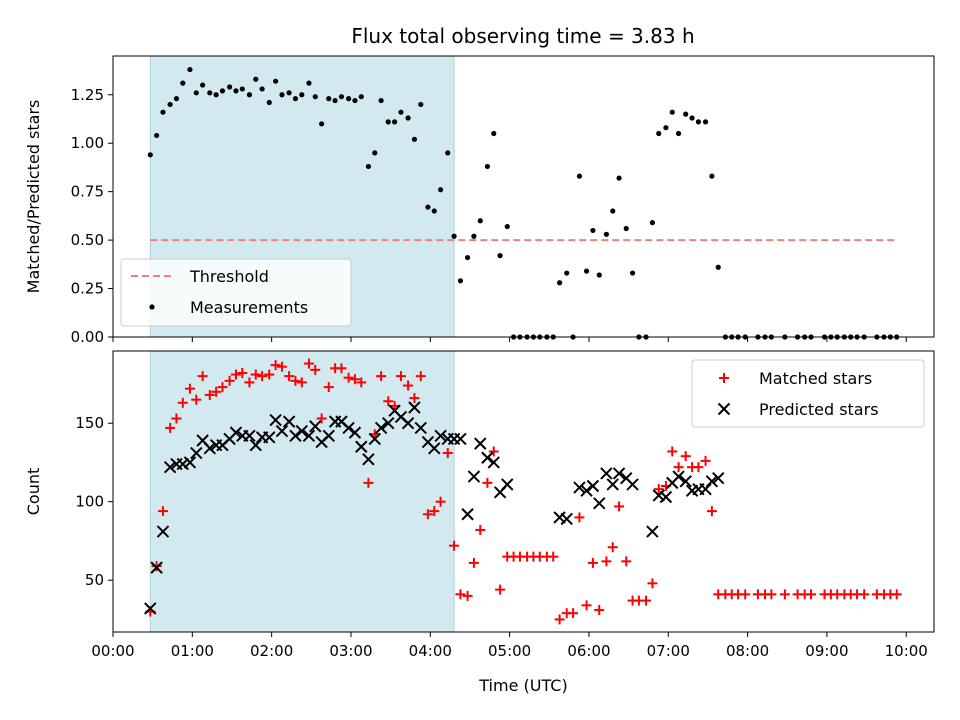  Describe the element at coordinates (271, 651) in the screenshot. I see `x-tick-label: 02:00` at that location.